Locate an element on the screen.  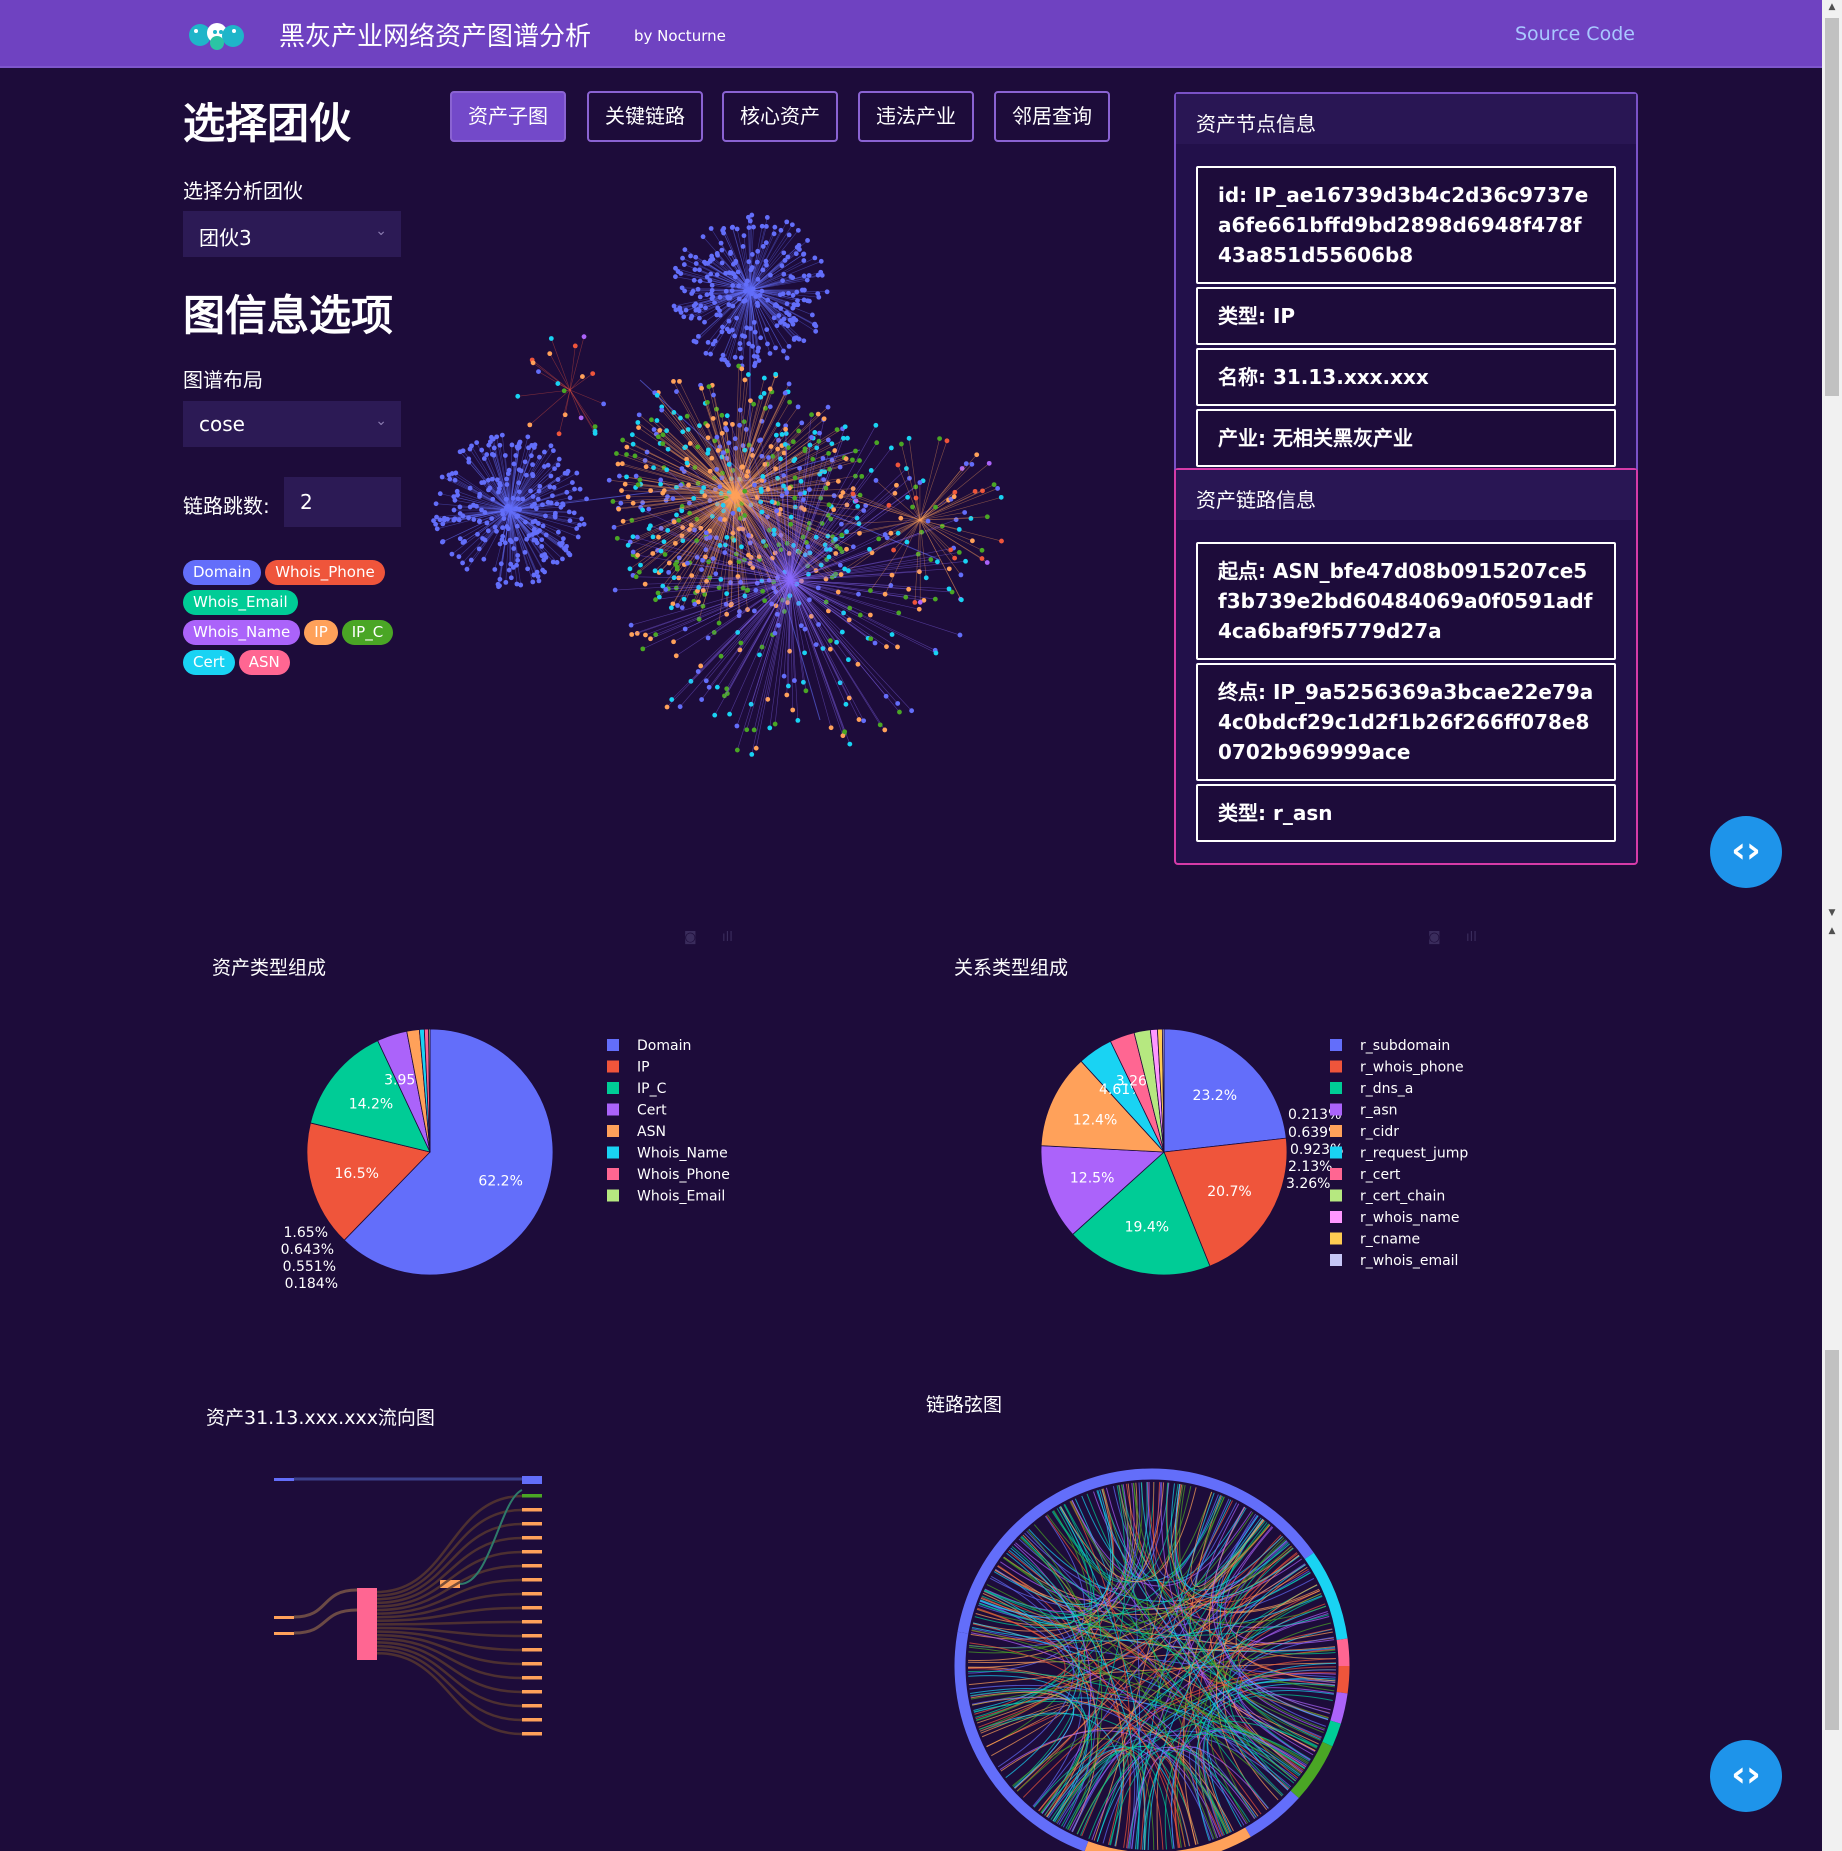
asset-flow-sankey is located at coordinates (420, 1600).